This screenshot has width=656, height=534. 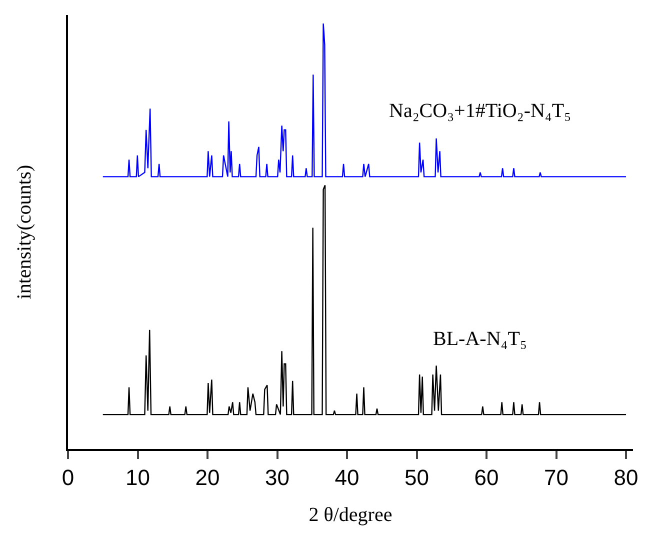 What do you see at coordinates (486, 477) in the screenshot?
I see `x-tick-label: 60` at bounding box center [486, 477].